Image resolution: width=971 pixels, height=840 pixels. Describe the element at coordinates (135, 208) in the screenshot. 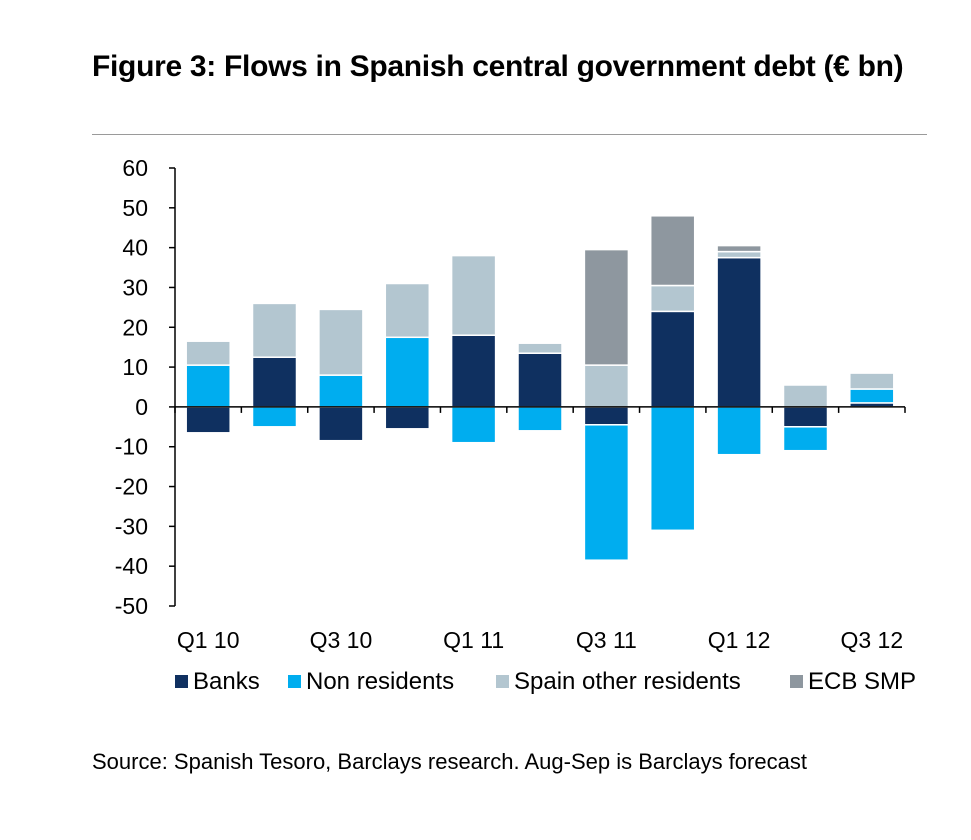

I see `y-tick-label: 50` at that location.